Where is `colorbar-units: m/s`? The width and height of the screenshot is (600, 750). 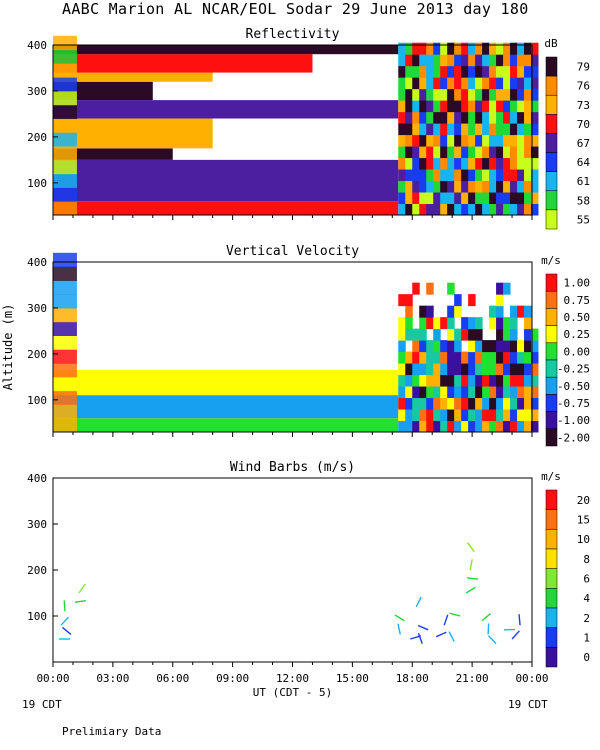
colorbar-units: m/s is located at coordinates (551, 476).